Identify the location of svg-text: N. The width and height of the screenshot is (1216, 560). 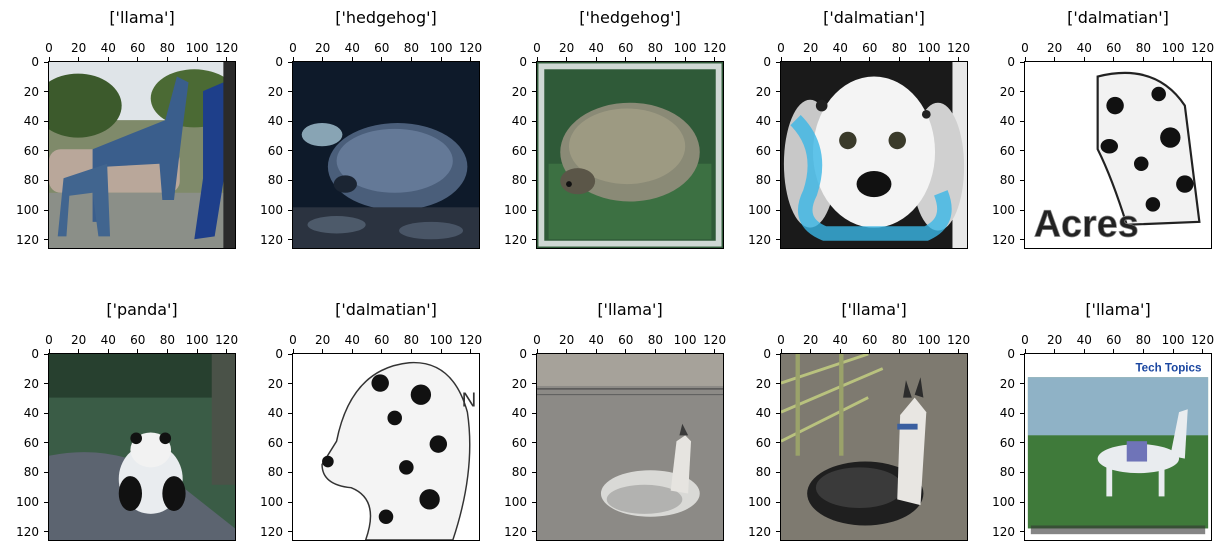
(469, 400).